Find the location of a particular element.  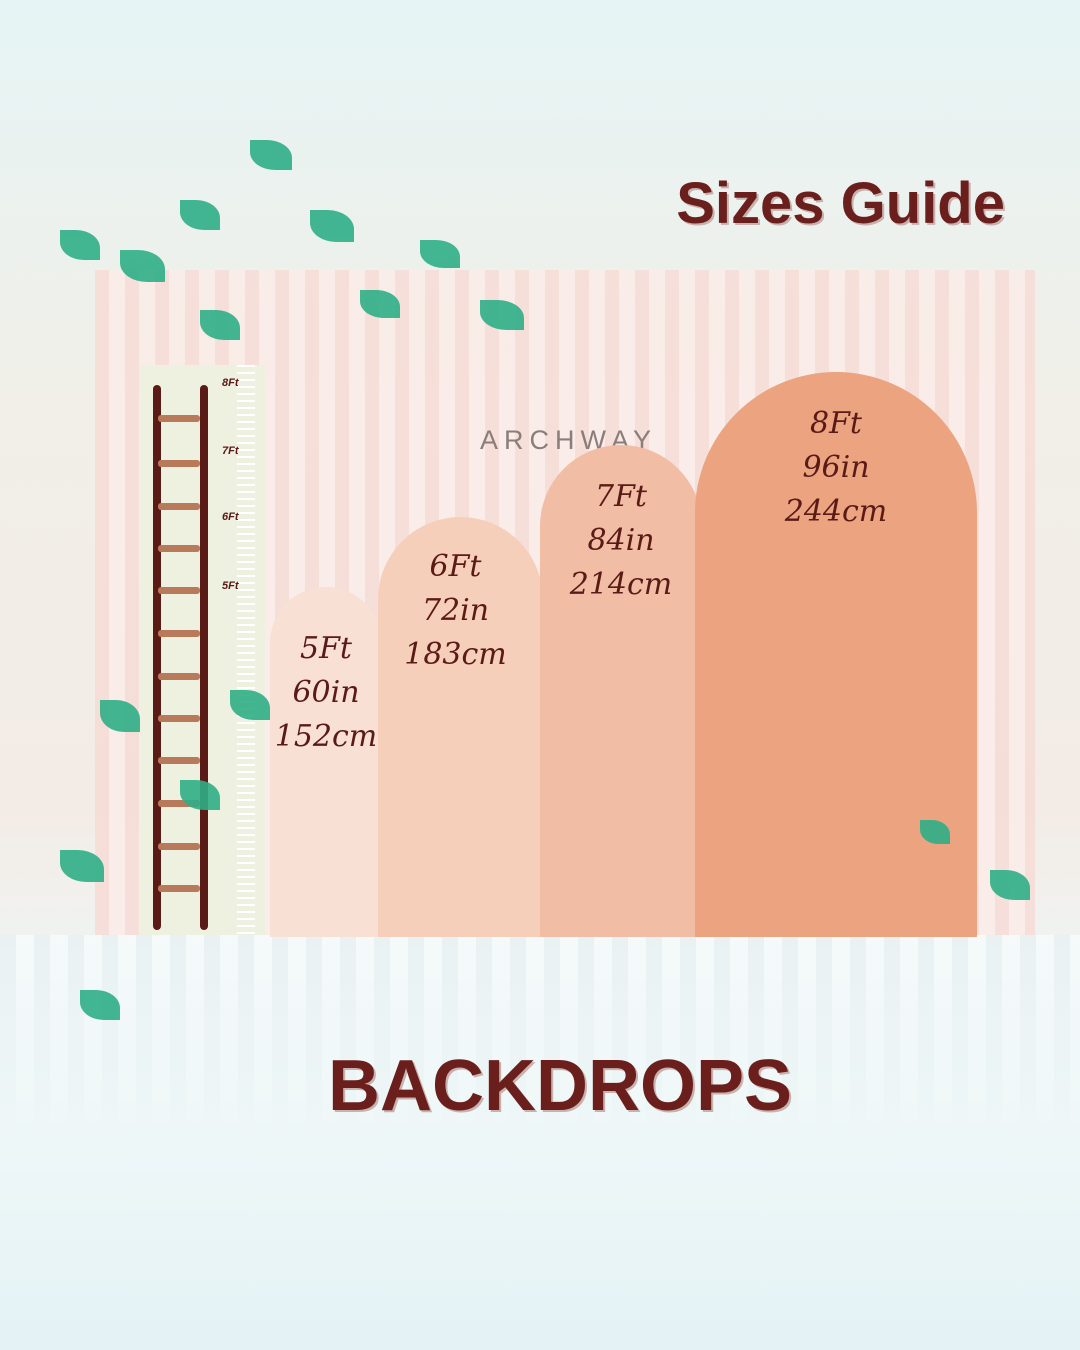

arch-ft: 5Ft is located at coordinates (326, 648).